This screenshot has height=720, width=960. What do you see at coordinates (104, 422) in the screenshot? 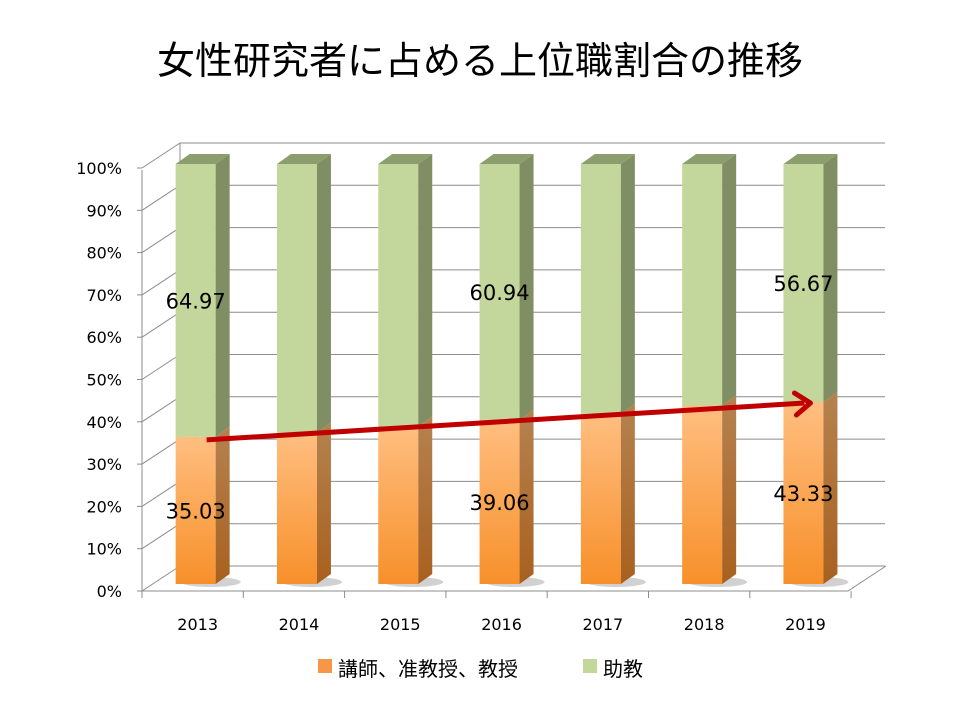
I see `y-tick-label: 40%` at bounding box center [104, 422].